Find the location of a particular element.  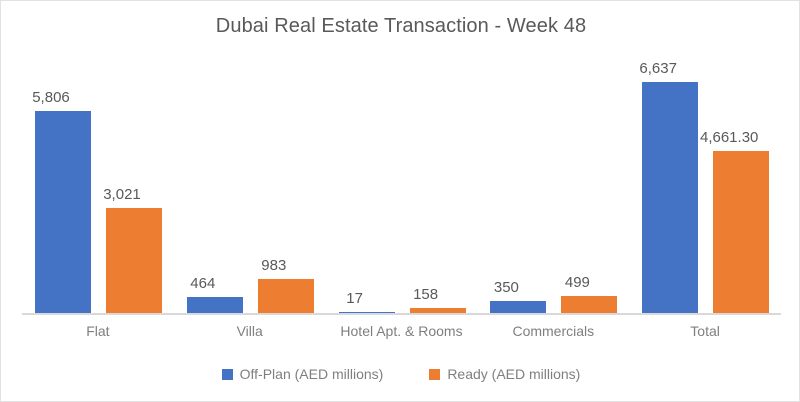

bar-off-plan-hotel-apt-rooms is located at coordinates (366, 312).